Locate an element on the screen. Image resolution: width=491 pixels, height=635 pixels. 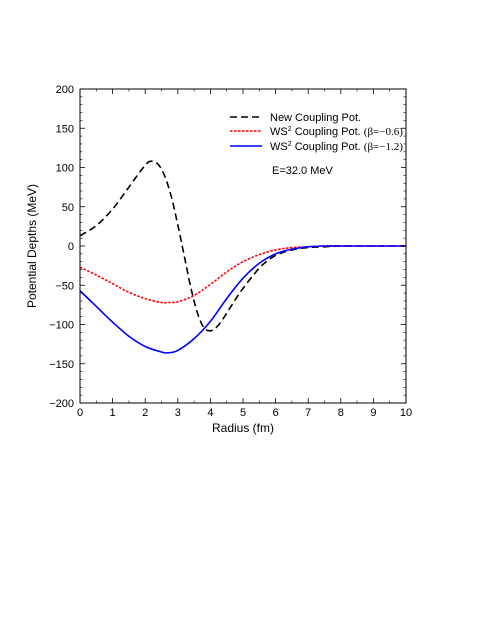
y-tick-label: −150 is located at coordinates (61, 365).